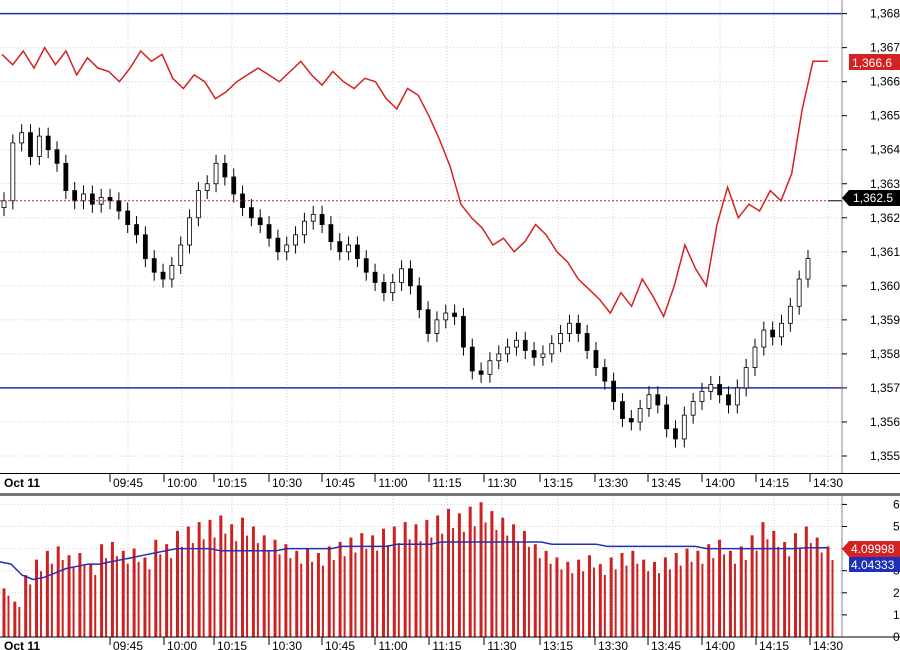 The height and width of the screenshot is (650, 900). Describe the element at coordinates (414, 561) in the screenshot. I see `volume-average-line` at that location.